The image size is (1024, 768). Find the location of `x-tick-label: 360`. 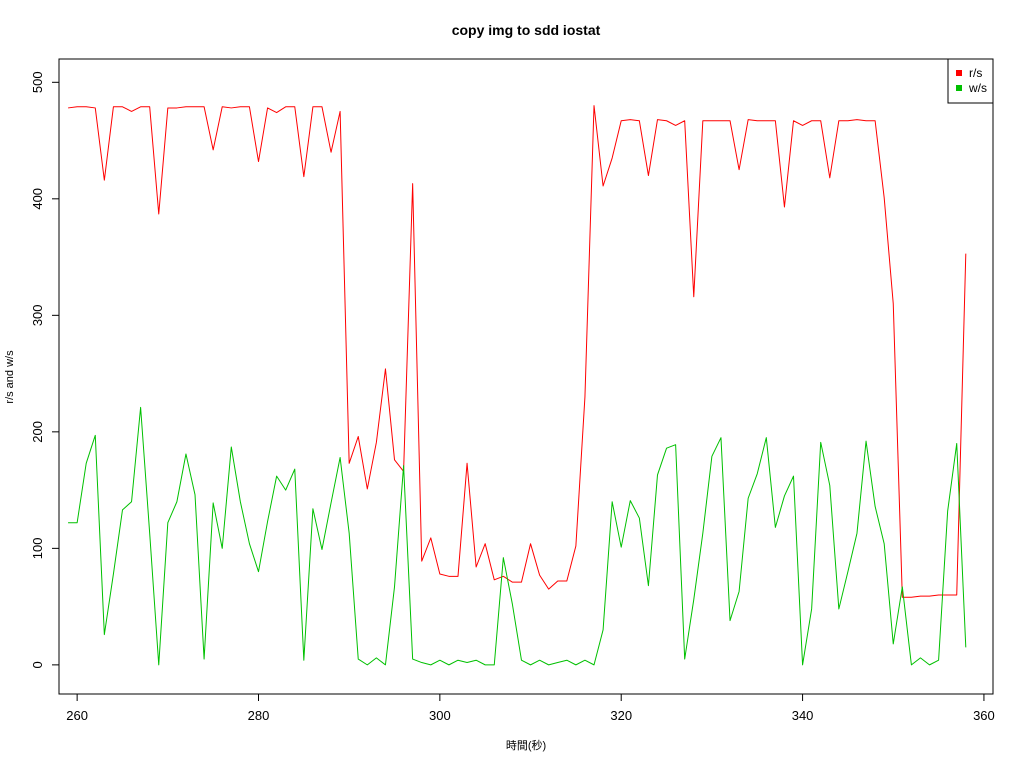

x-tick-label: 360 is located at coordinates (984, 715).